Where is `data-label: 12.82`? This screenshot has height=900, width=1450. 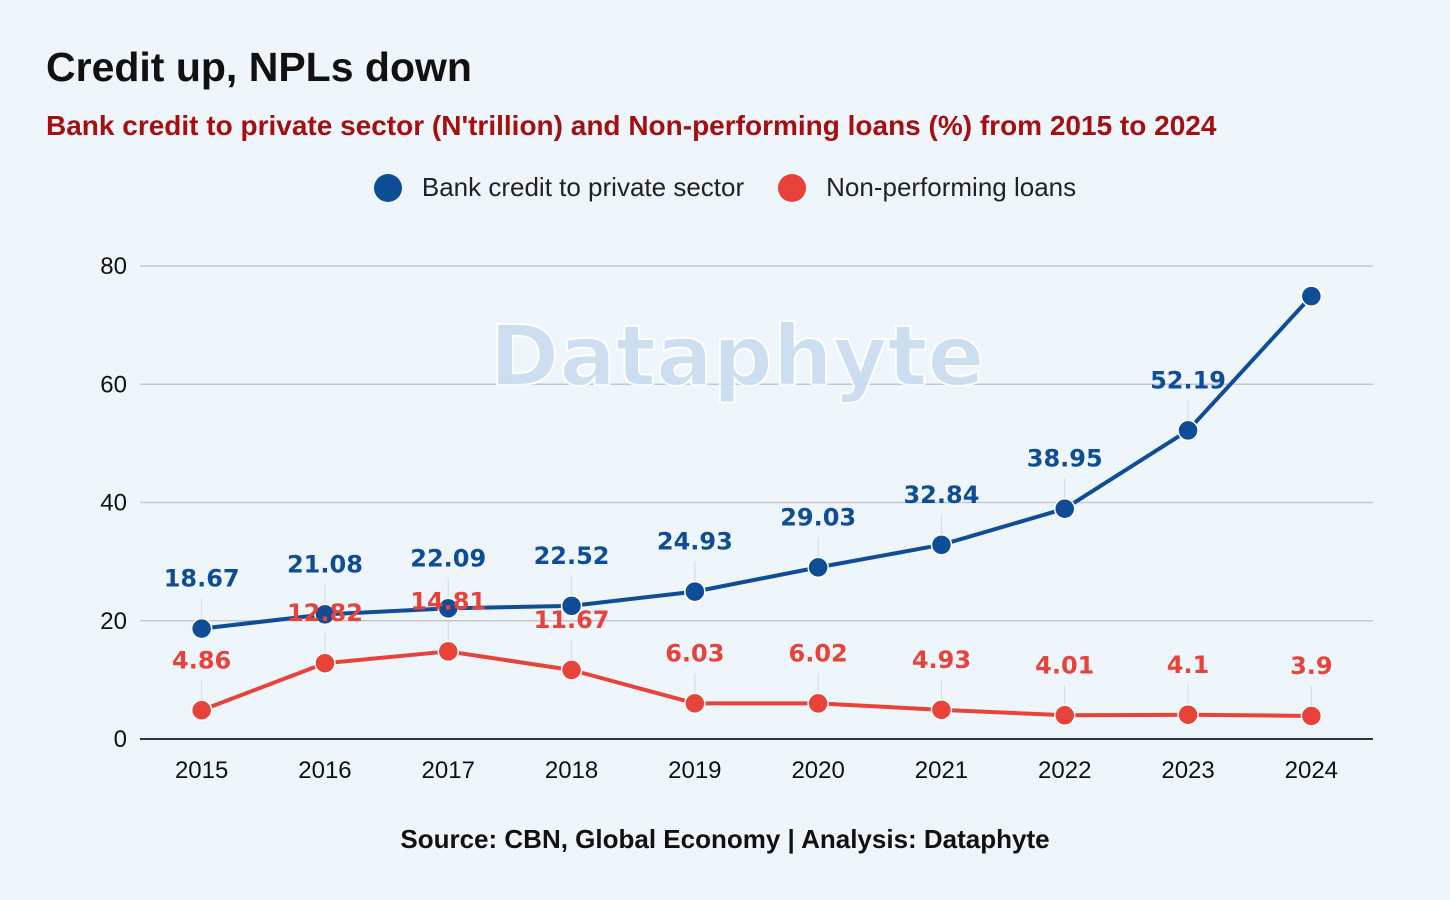
data-label: 12.82 is located at coordinates (325, 613).